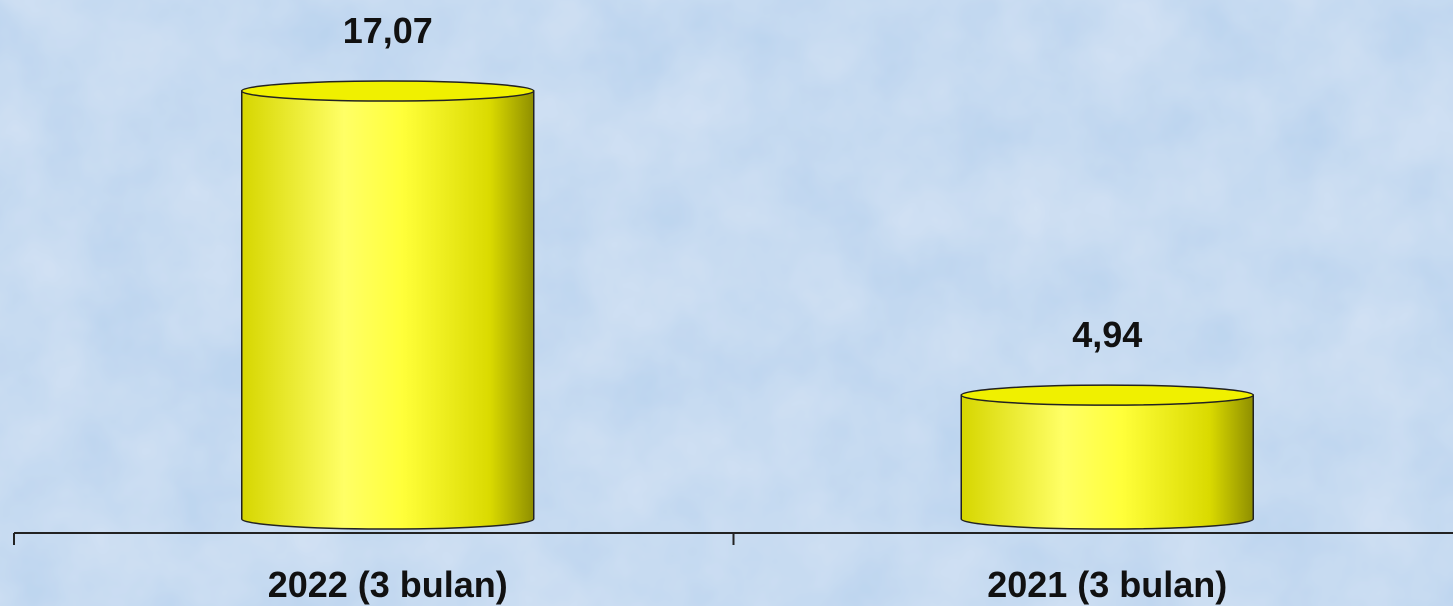 Image resolution: width=1453 pixels, height=606 pixels. I want to click on data-label: 17,07, so click(388, 30).